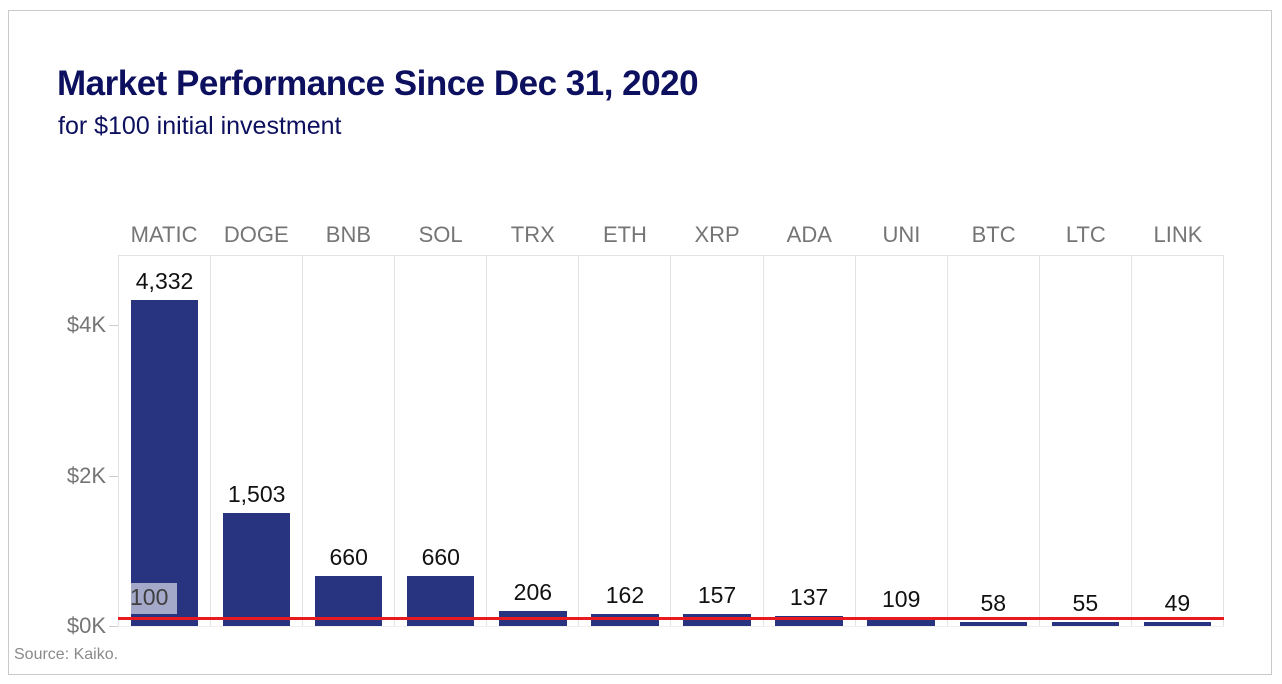 The height and width of the screenshot is (684, 1282). What do you see at coordinates (901, 622) in the screenshot?
I see `bar-uni` at bounding box center [901, 622].